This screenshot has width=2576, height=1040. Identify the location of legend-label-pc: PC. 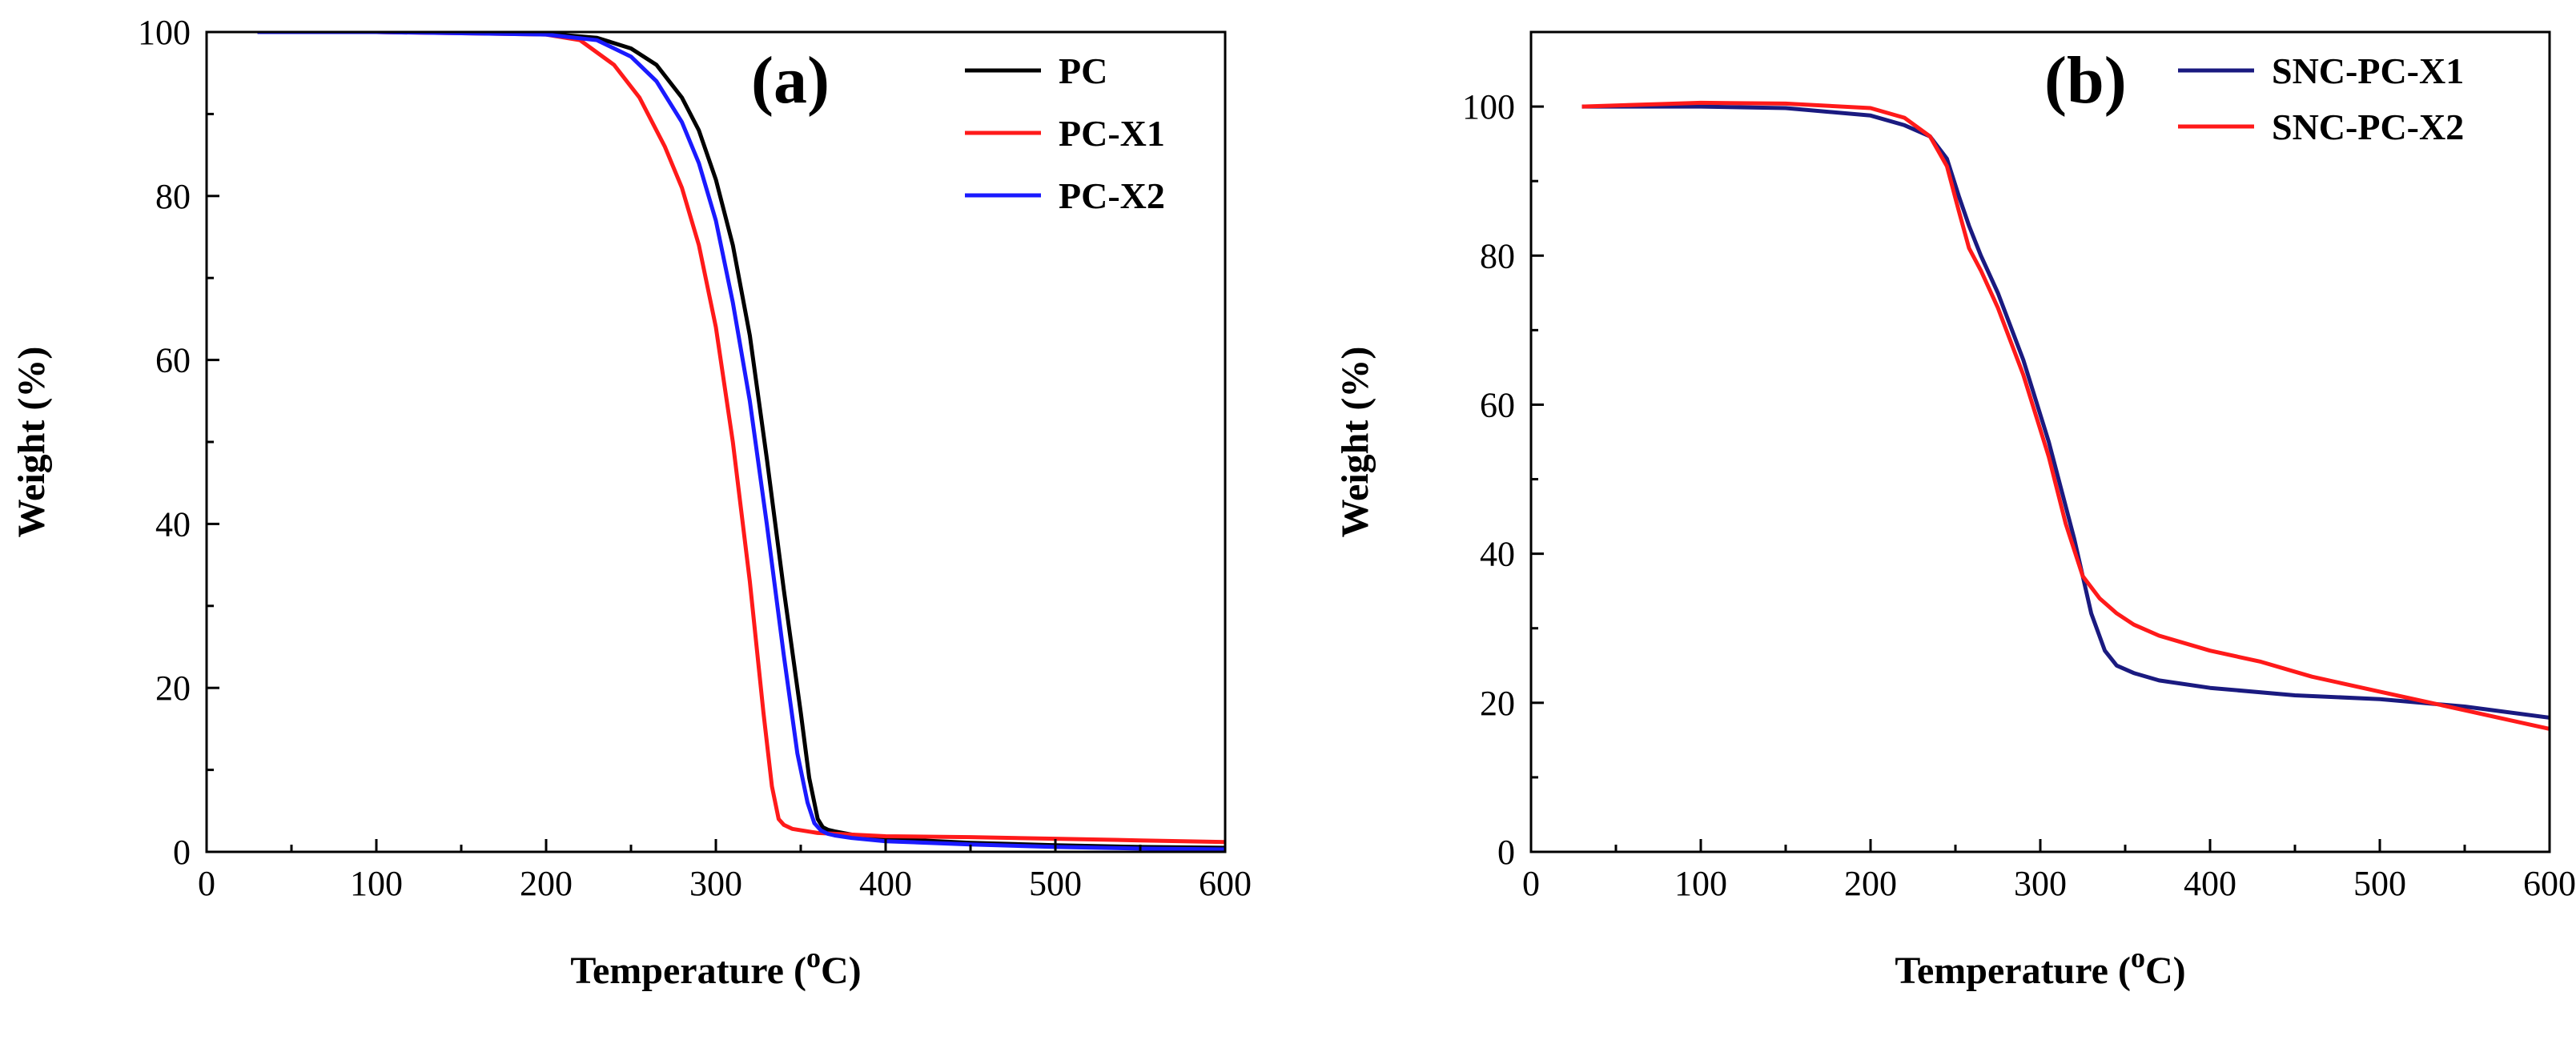
(1083, 70).